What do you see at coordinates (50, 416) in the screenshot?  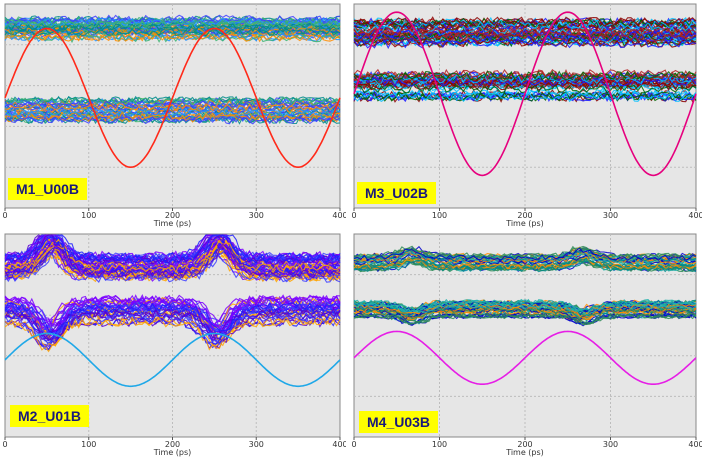 I see `chart-label-m2: M2_U01B` at bounding box center [50, 416].